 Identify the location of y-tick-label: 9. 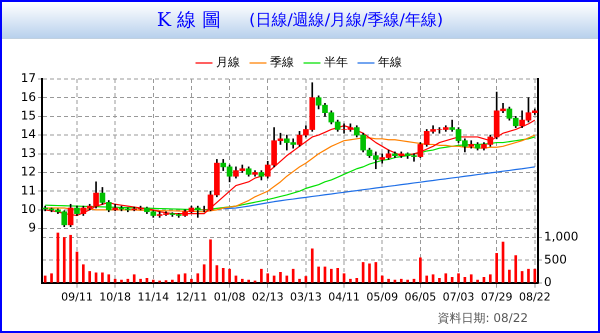
(32, 227).